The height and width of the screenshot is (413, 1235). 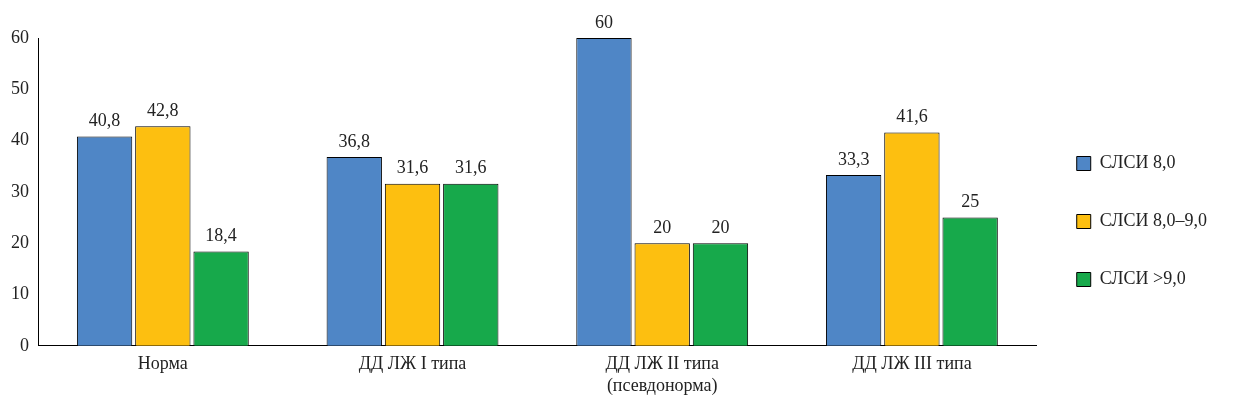 I want to click on data-label: 33,3, so click(x=853, y=158).